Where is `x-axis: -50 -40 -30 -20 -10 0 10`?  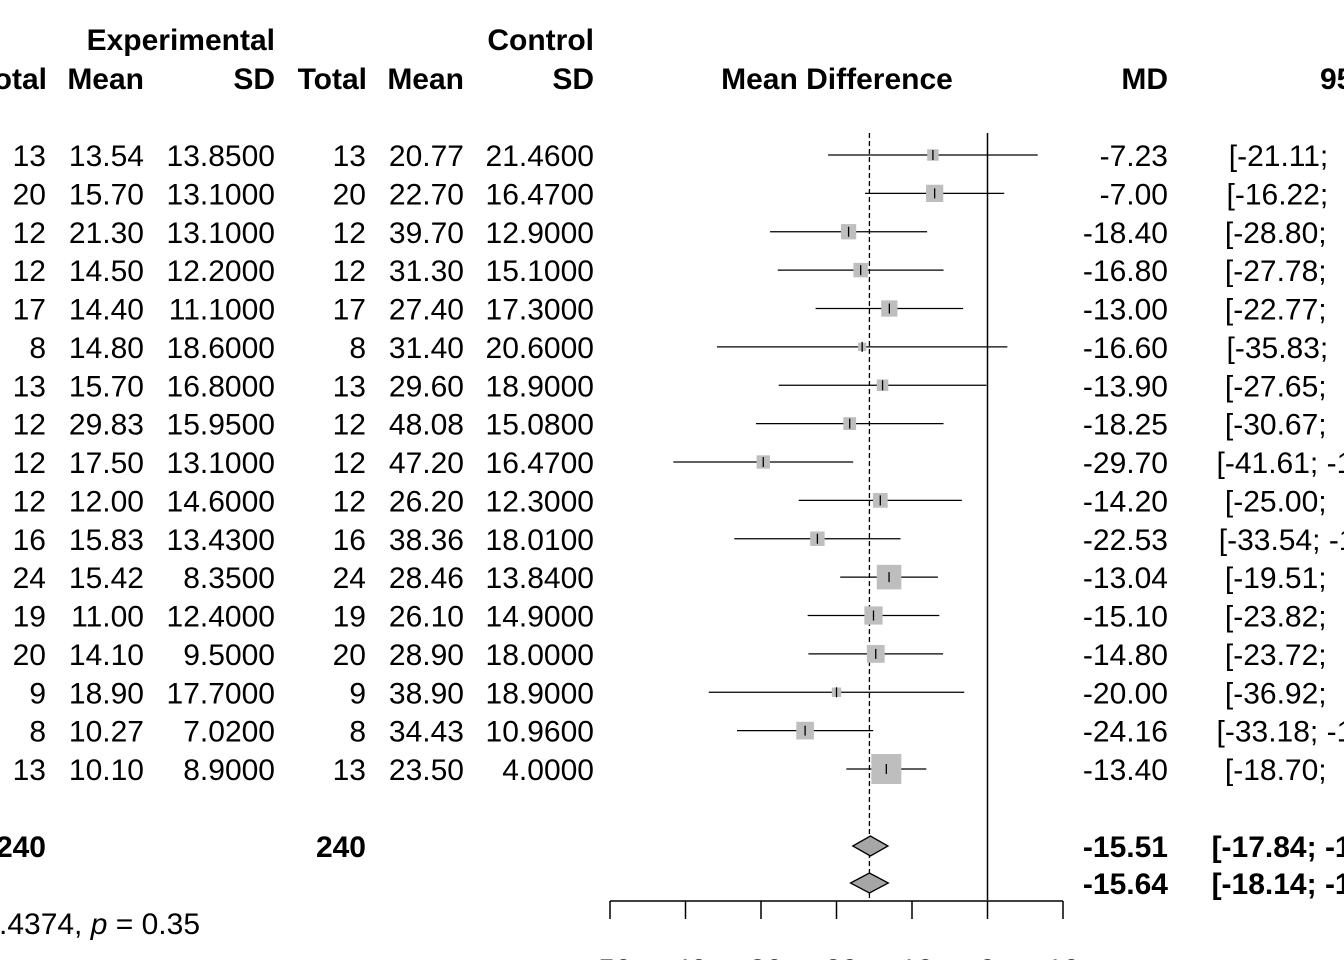 x-axis: -50 -40 -30 -20 -10 0 10 is located at coordinates (834, 930).